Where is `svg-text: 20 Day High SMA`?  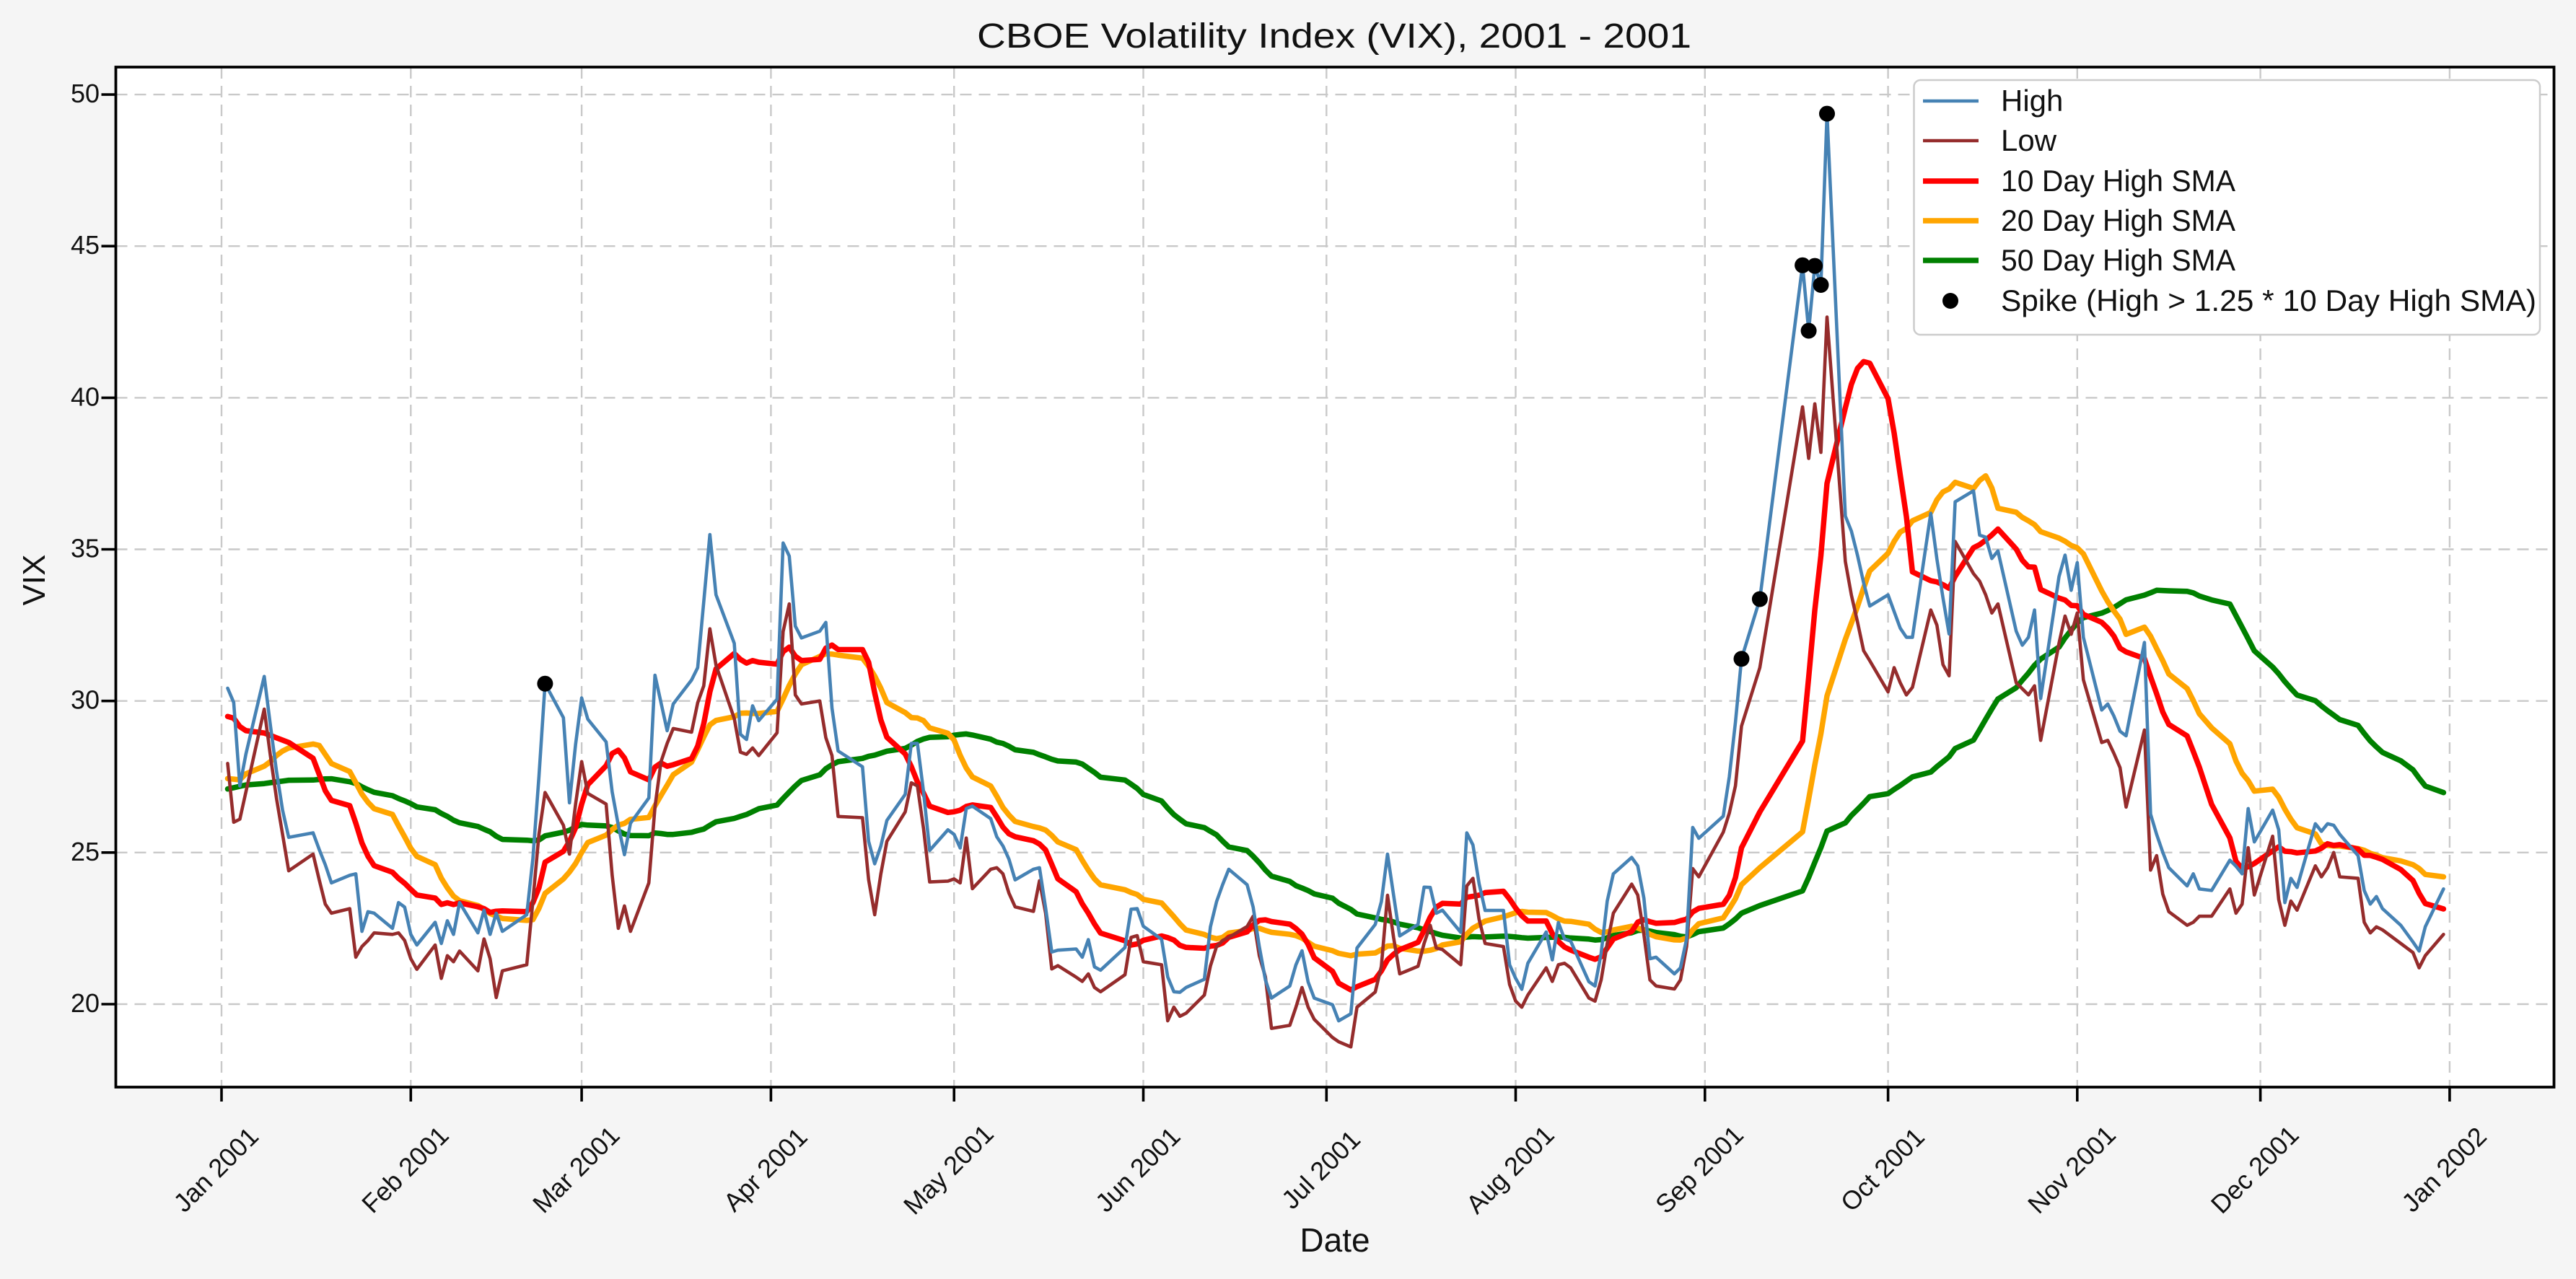 svg-text: 20 Day High SMA is located at coordinates (2118, 220).